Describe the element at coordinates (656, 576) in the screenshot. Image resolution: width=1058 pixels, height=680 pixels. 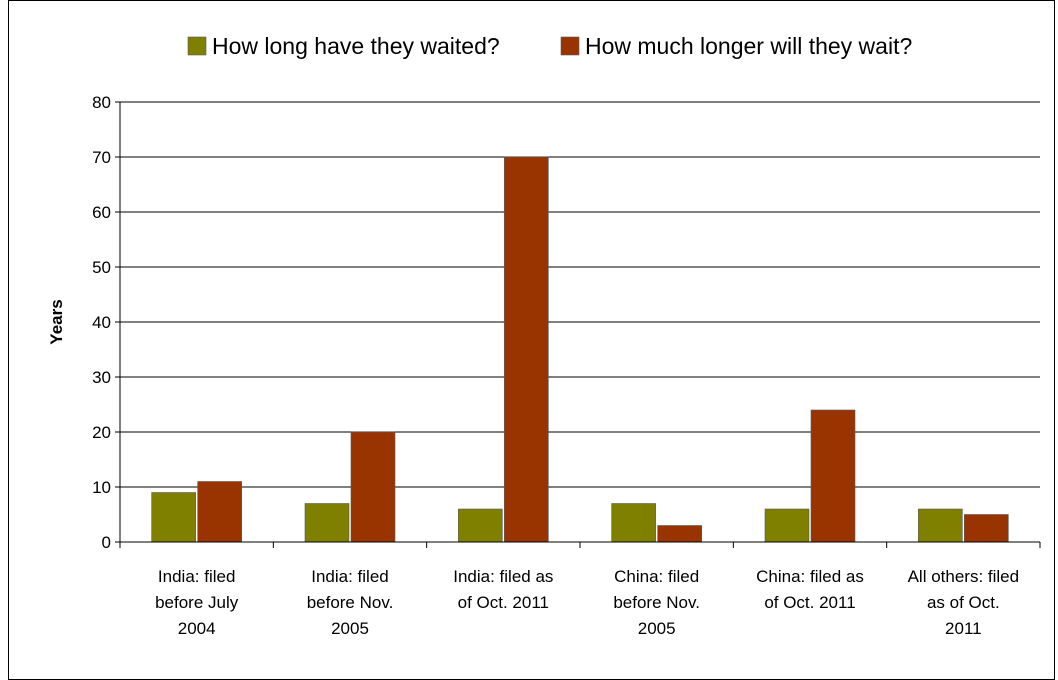
I see `x-tick-label: China: filed` at that location.